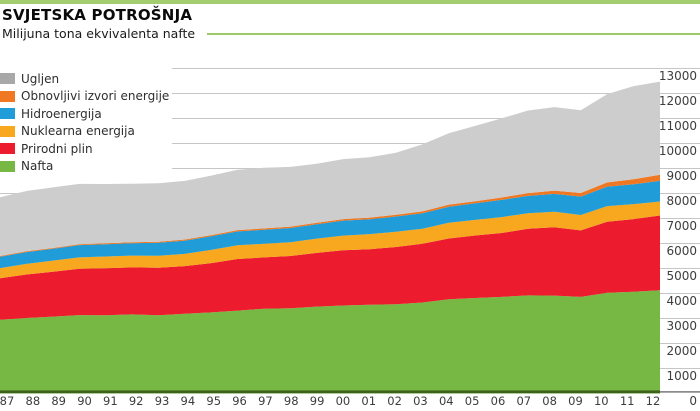 This screenshot has height=411, width=700. Describe the element at coordinates (37, 166) in the screenshot. I see `legend-label: Nafta` at that location.